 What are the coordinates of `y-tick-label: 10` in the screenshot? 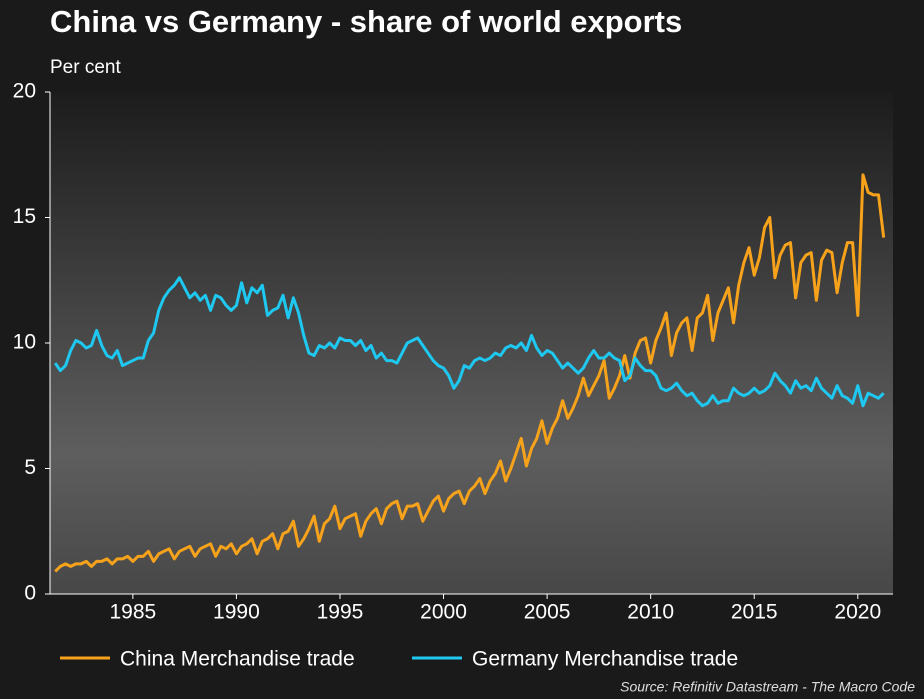 It's located at (24, 342).